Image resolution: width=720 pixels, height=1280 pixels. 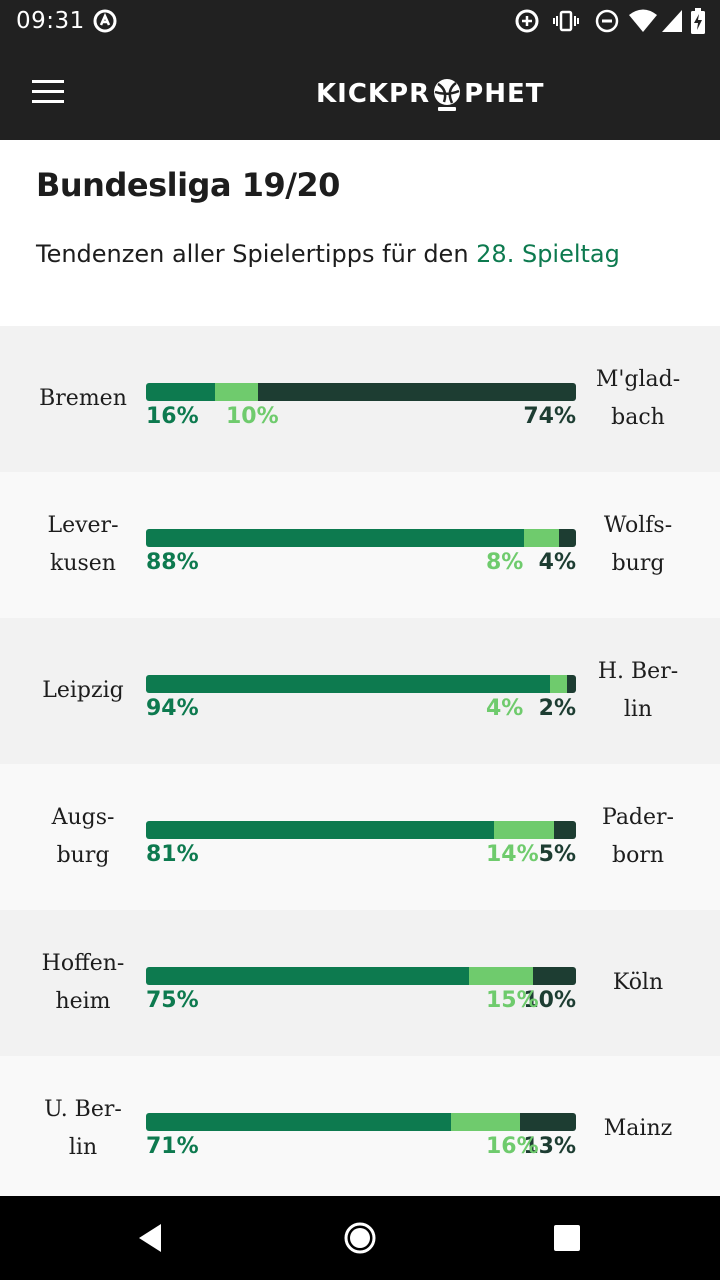 I want to click on status-bar: 09:31, so click(x=360, y=22).